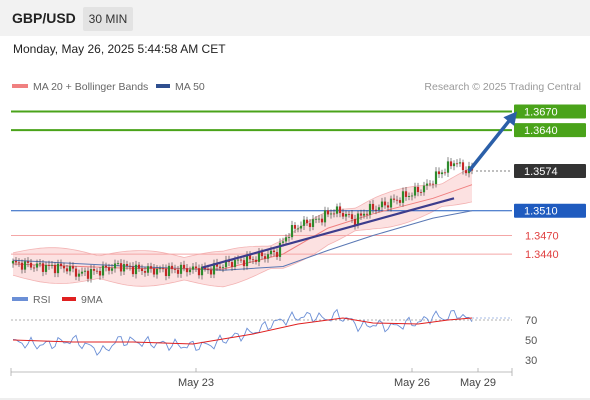 The height and width of the screenshot is (400, 590). What do you see at coordinates (550, 130) in the screenshot?
I see `level-tag-1.3640` at bounding box center [550, 130].